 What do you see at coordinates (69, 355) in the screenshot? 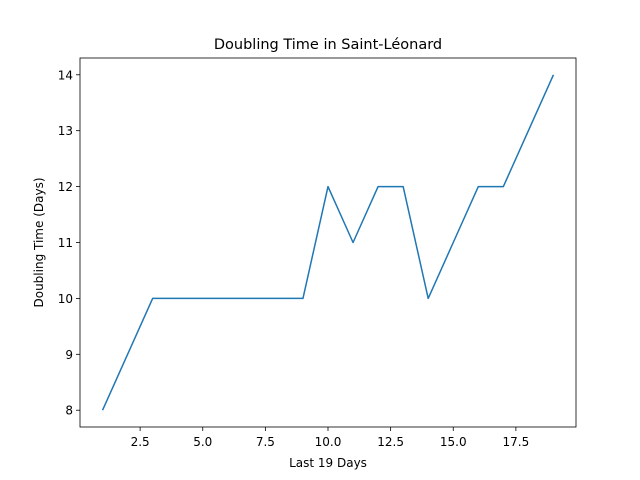
I see `y-tick-label: 9` at bounding box center [69, 355].